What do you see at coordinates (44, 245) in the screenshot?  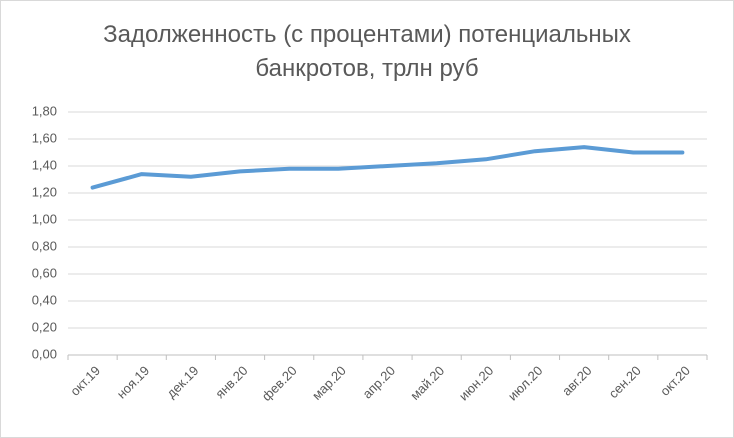 I see `y-tick-label: 0,80` at bounding box center [44, 245].